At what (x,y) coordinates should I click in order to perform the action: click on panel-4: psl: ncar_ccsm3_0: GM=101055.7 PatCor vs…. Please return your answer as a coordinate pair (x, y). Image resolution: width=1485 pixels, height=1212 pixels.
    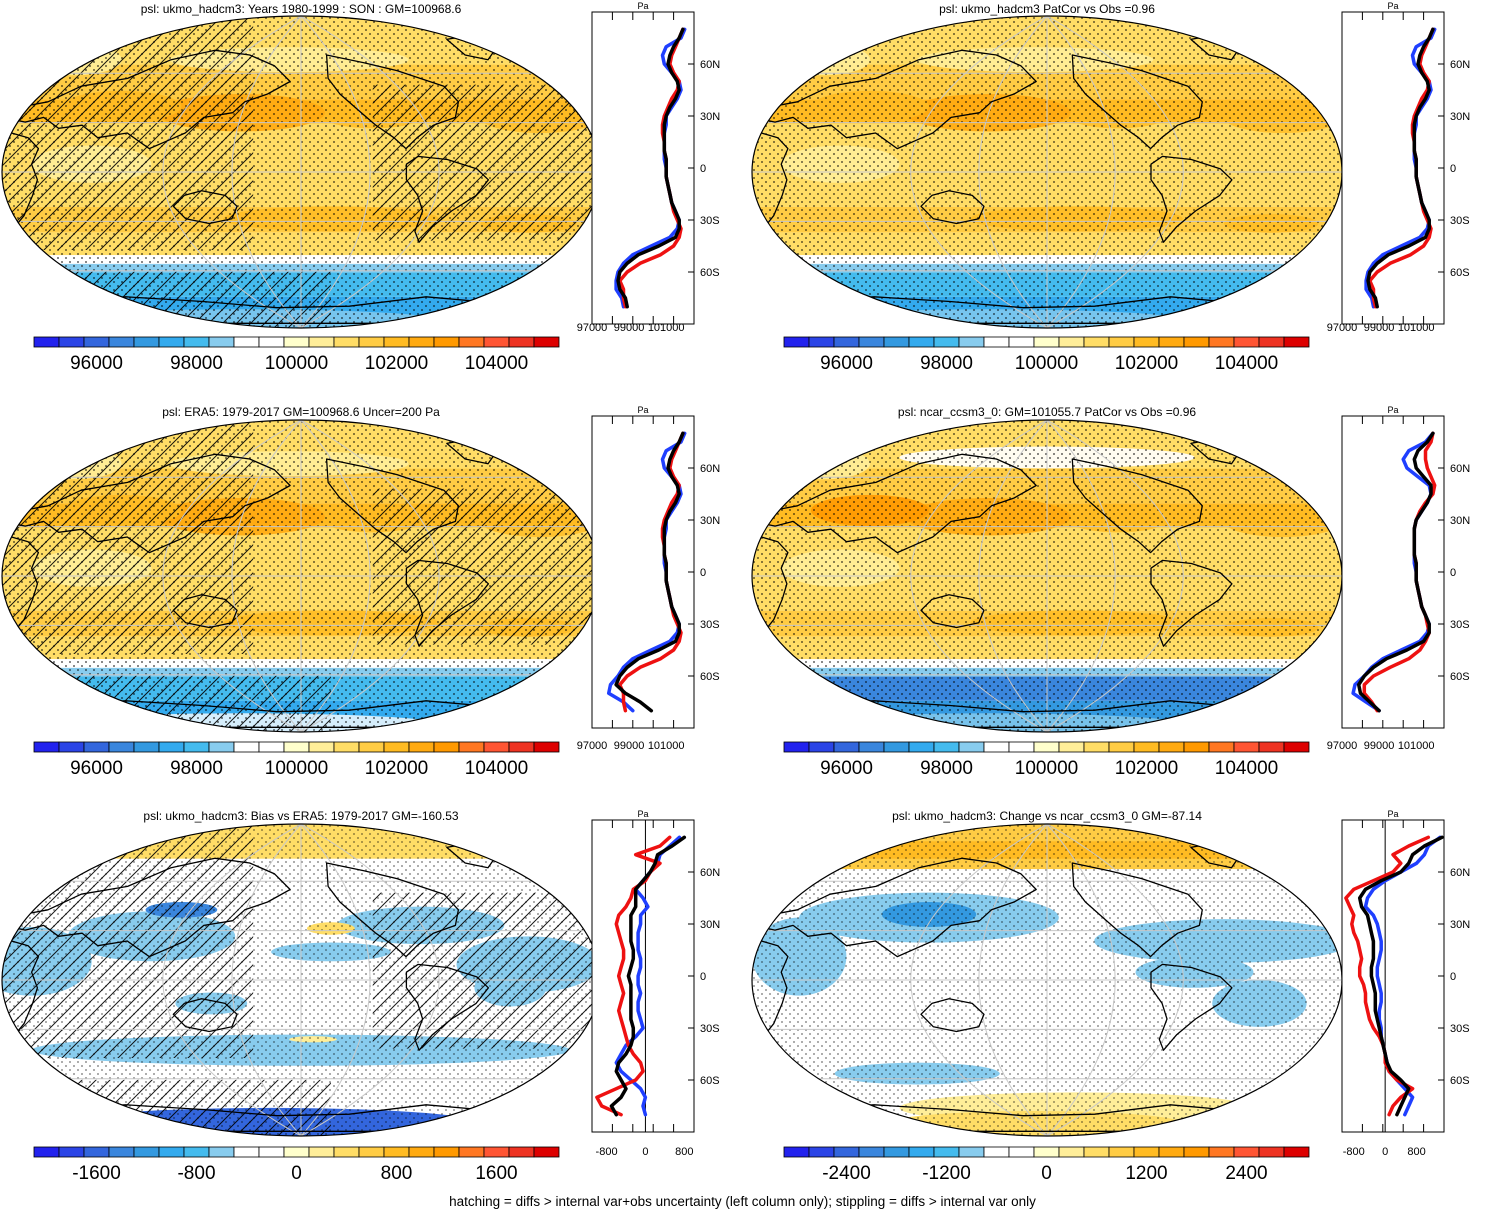
    Looking at the image, I should click on (1111, 592).